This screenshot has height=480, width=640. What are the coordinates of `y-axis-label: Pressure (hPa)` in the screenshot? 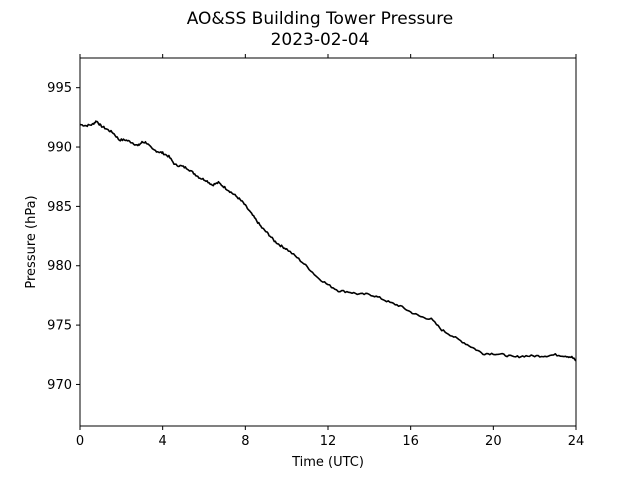 It's located at (31, 241).